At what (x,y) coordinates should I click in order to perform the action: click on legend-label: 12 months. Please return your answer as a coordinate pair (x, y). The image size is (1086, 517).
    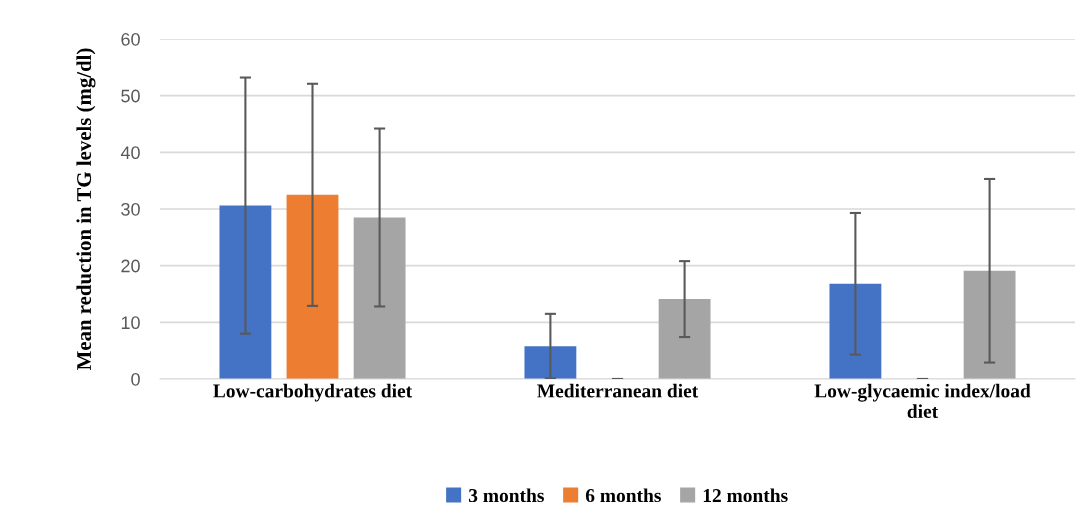
    Looking at the image, I should click on (745, 495).